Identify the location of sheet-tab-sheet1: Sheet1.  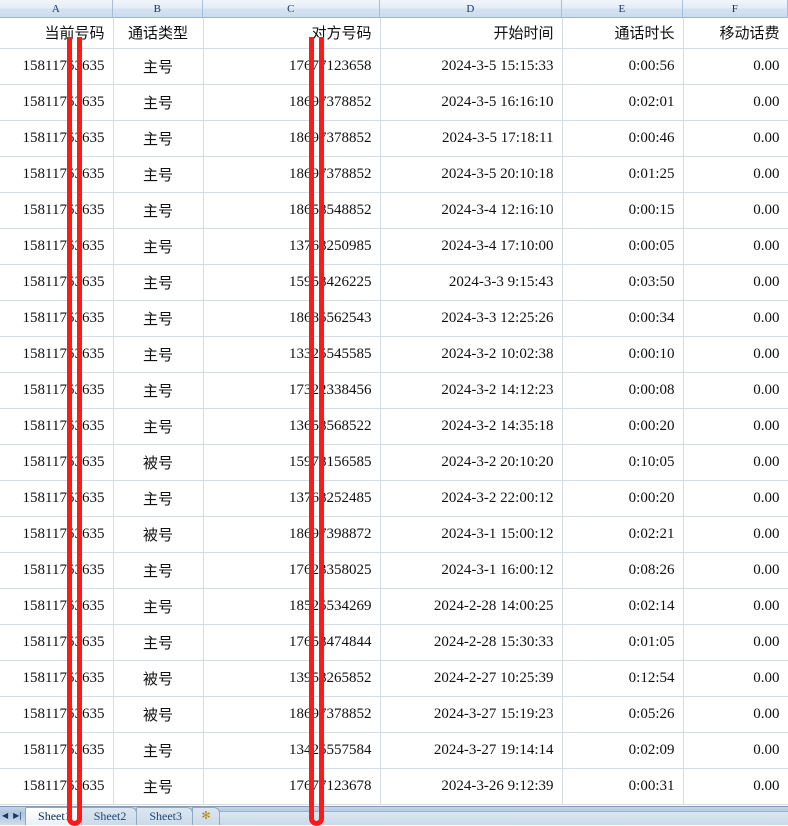
(53, 816).